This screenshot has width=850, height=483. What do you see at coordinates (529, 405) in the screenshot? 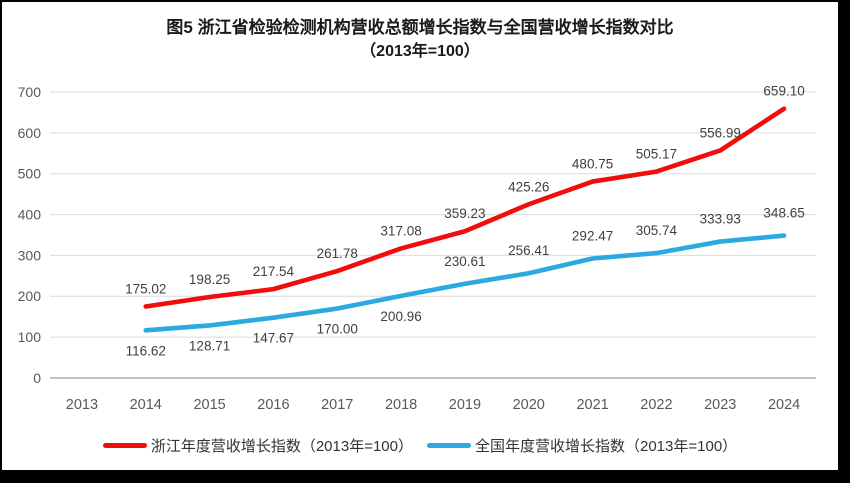
I see `x-tick-label: 2020` at bounding box center [529, 405].